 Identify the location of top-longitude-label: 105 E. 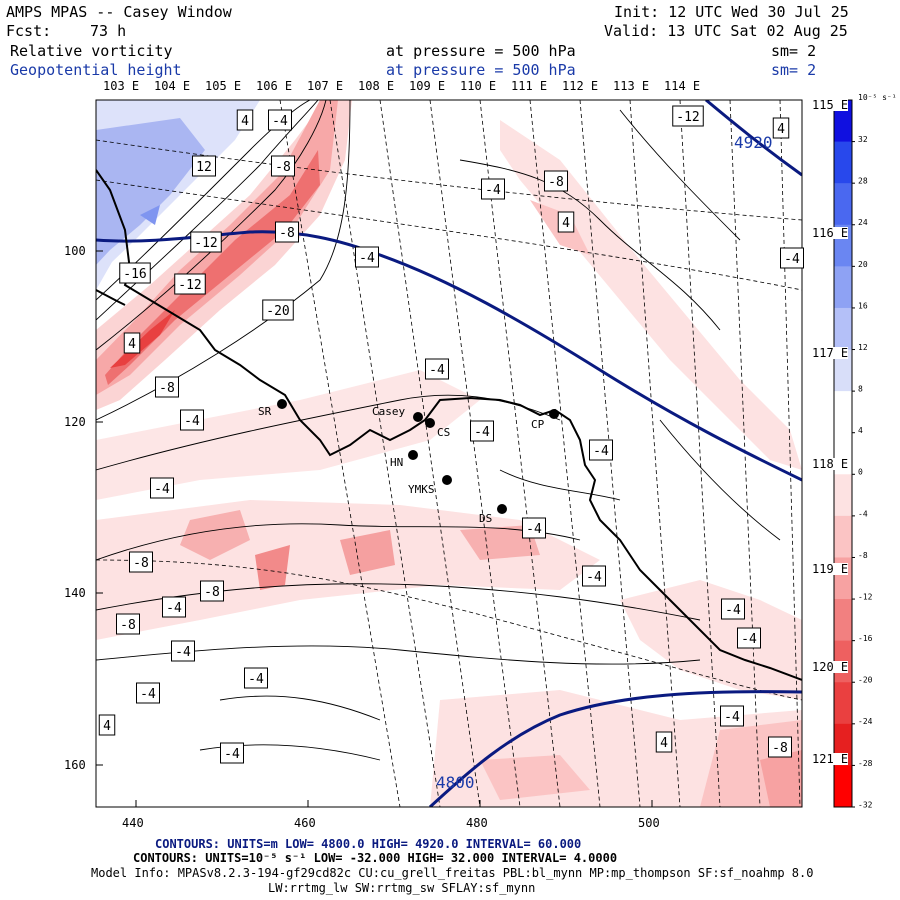
(223, 86).